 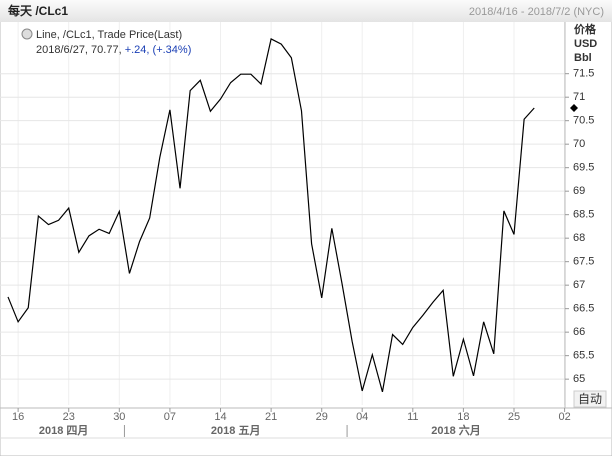 I want to click on x-tick-label: 02, so click(x=564, y=417).